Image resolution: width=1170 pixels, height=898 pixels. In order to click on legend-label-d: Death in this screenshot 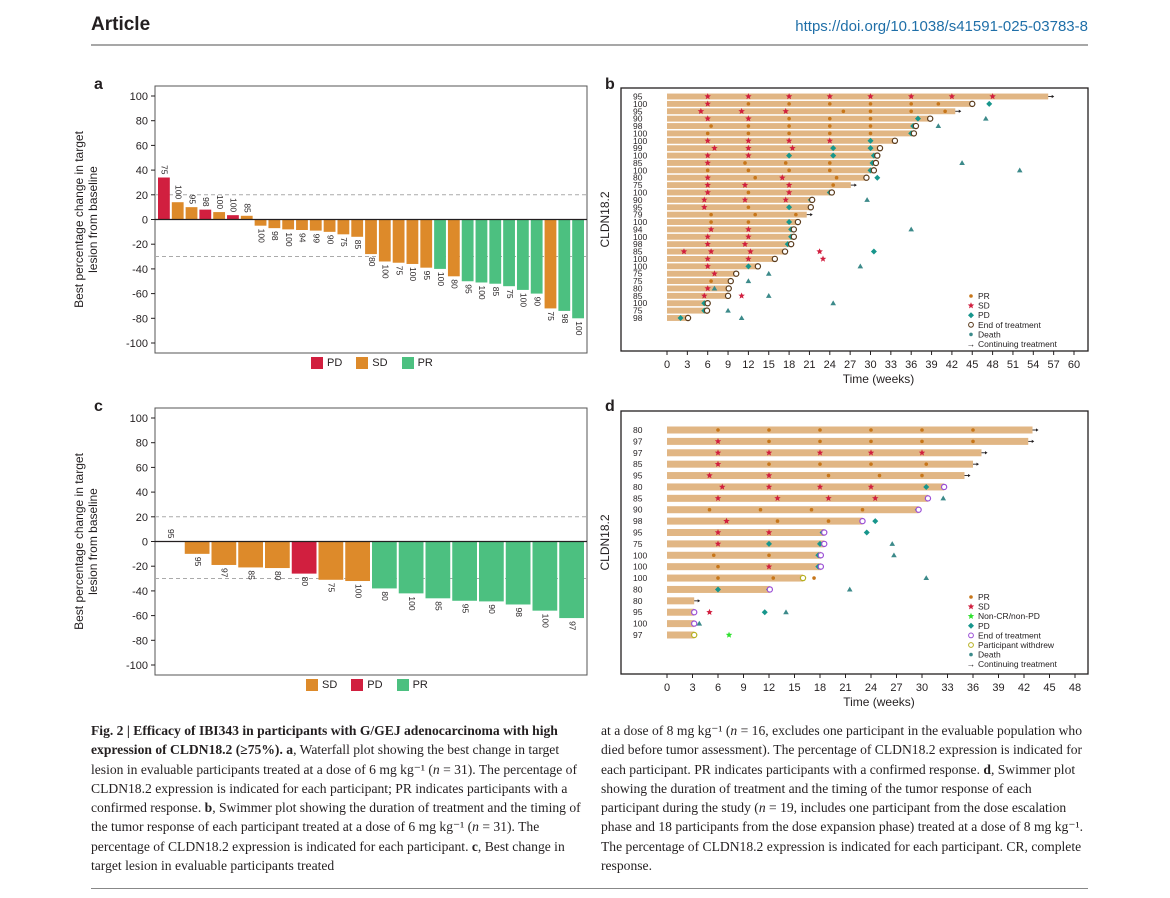, I will do `click(989, 655)`.